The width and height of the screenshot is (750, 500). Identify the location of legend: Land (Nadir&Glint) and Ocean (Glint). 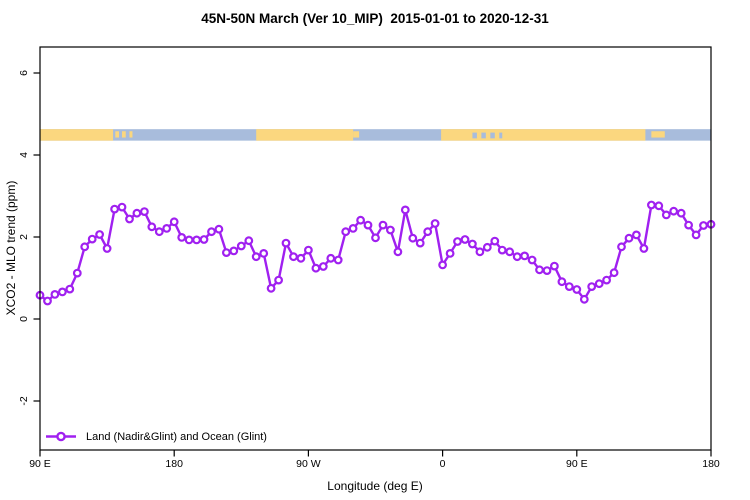
(155, 436).